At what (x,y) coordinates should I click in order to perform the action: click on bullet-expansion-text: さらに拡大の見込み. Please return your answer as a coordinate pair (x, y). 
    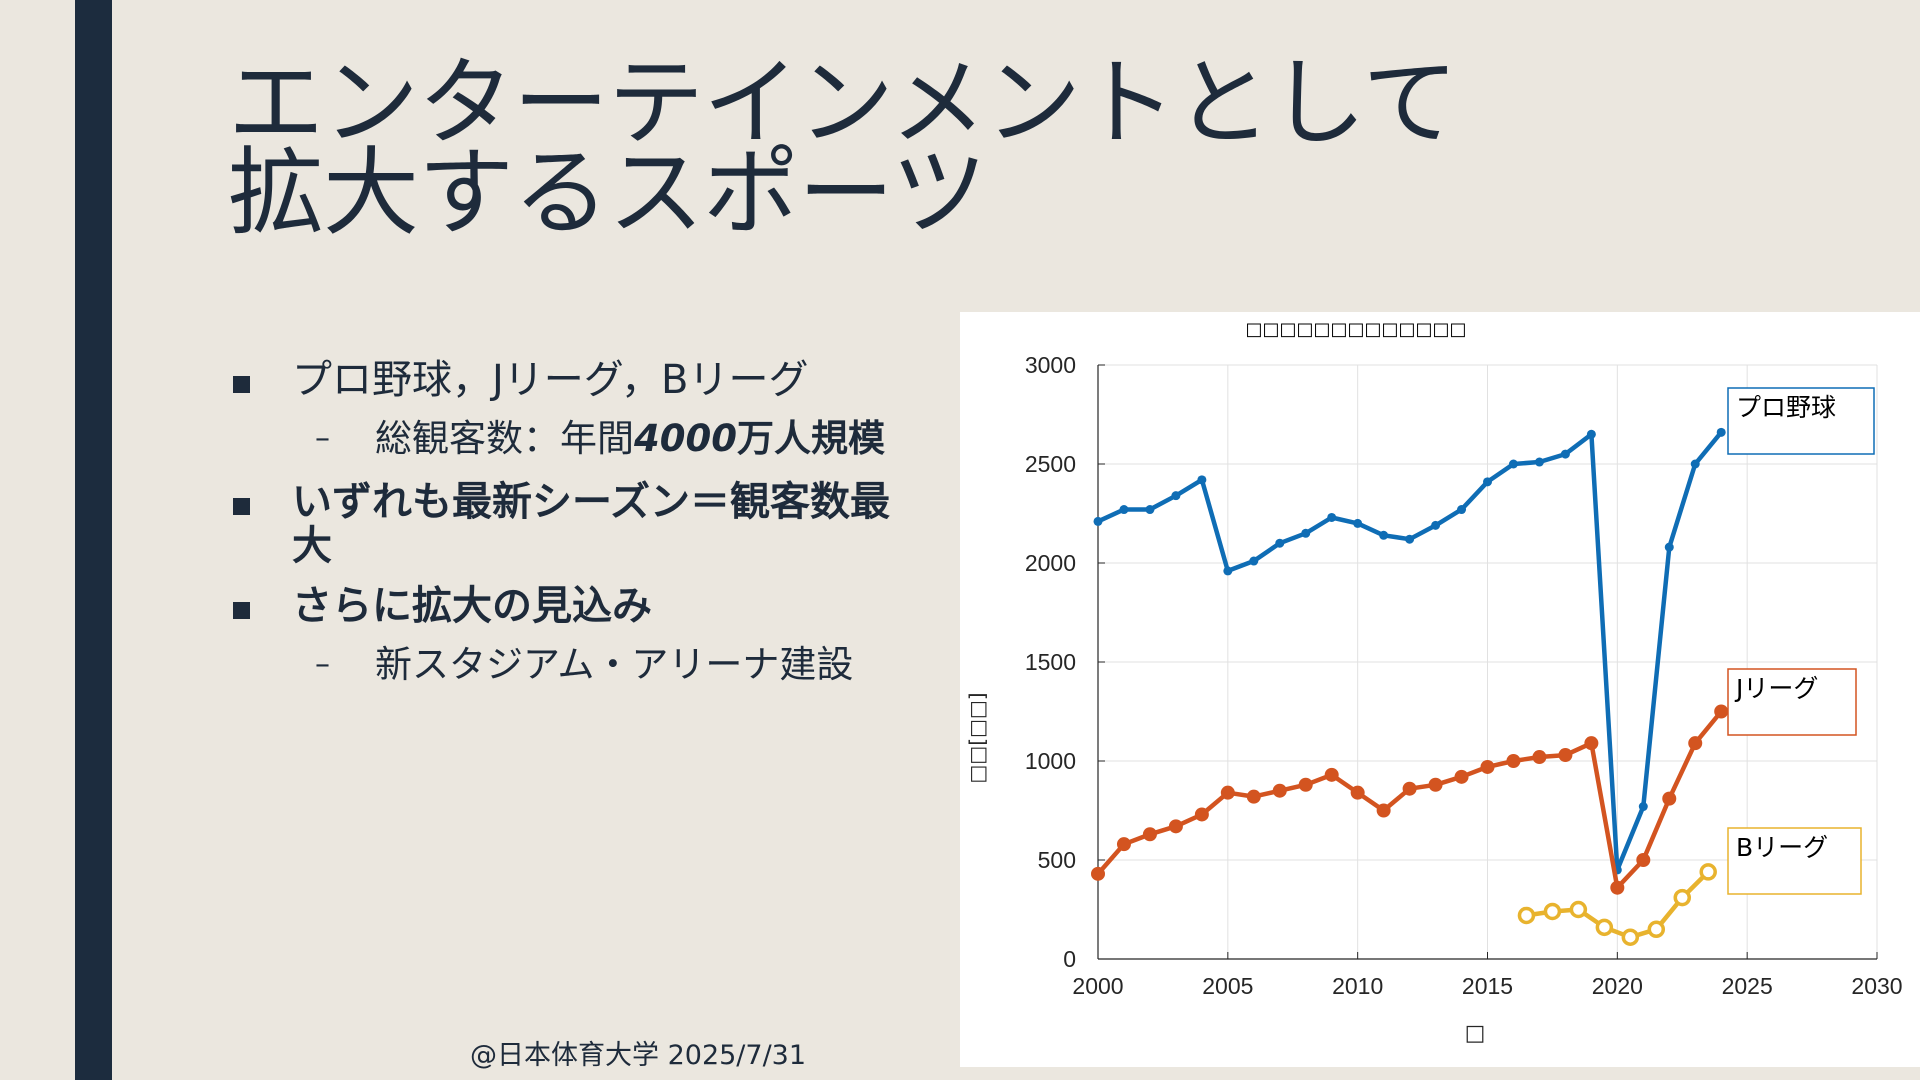
    Looking at the image, I should click on (472, 606).